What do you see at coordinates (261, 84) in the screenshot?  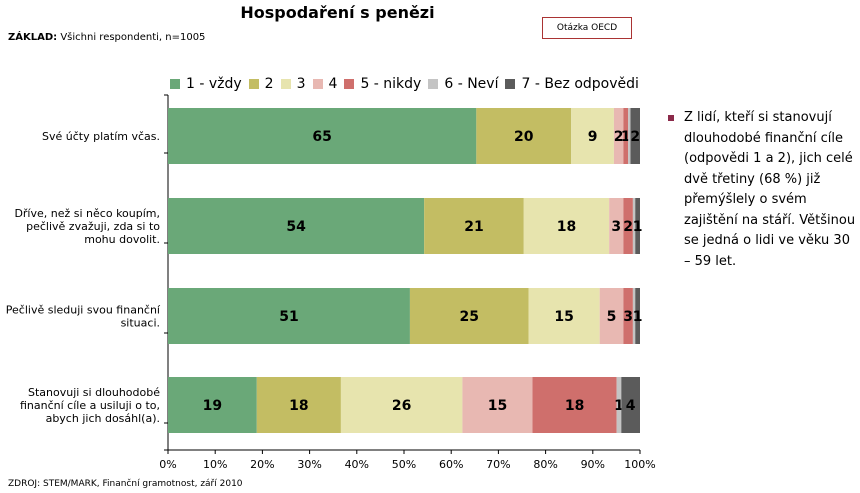 I see `legend-item-2: 2` at bounding box center [261, 84].